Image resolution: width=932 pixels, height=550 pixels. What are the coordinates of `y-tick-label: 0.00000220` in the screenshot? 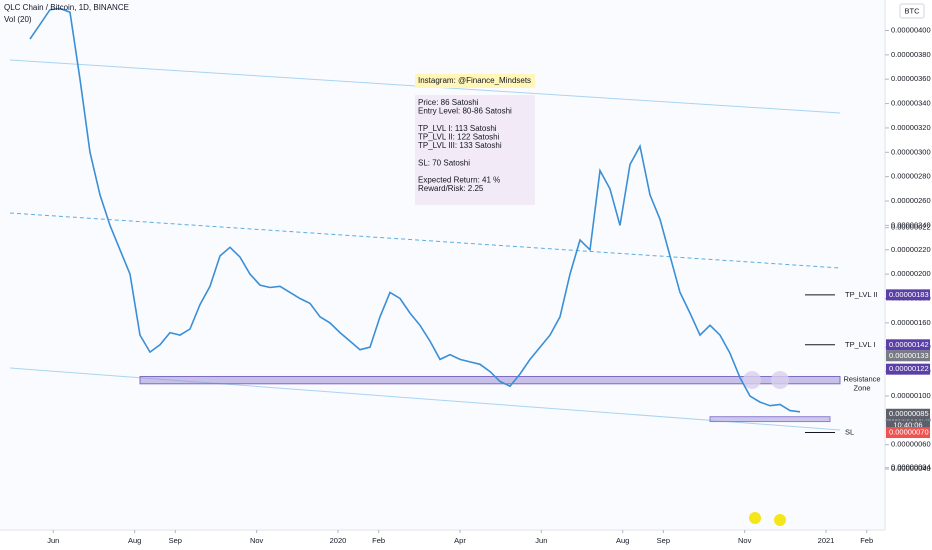 It's located at (911, 249).